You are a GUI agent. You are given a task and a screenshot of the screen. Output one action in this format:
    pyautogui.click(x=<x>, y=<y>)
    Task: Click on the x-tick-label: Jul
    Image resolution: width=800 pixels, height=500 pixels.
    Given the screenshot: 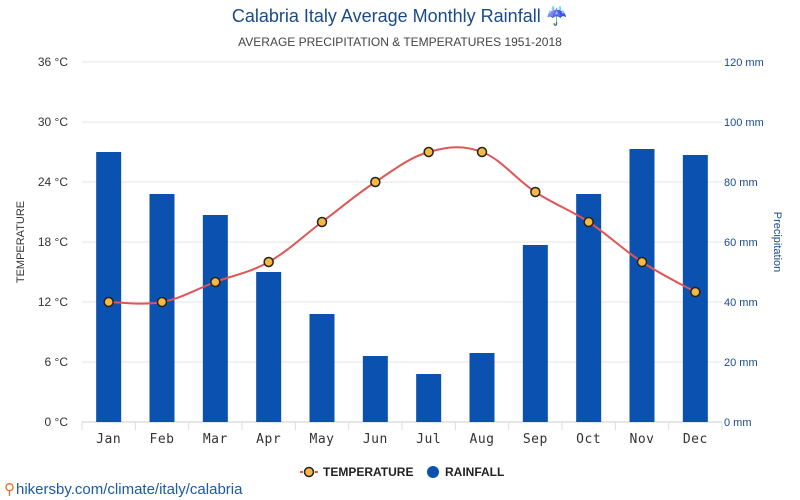 What is the action you would take?
    pyautogui.click(x=428, y=439)
    